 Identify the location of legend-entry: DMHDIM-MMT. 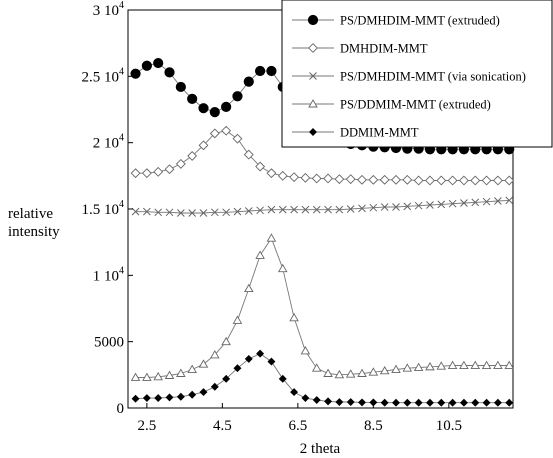
(360, 49).